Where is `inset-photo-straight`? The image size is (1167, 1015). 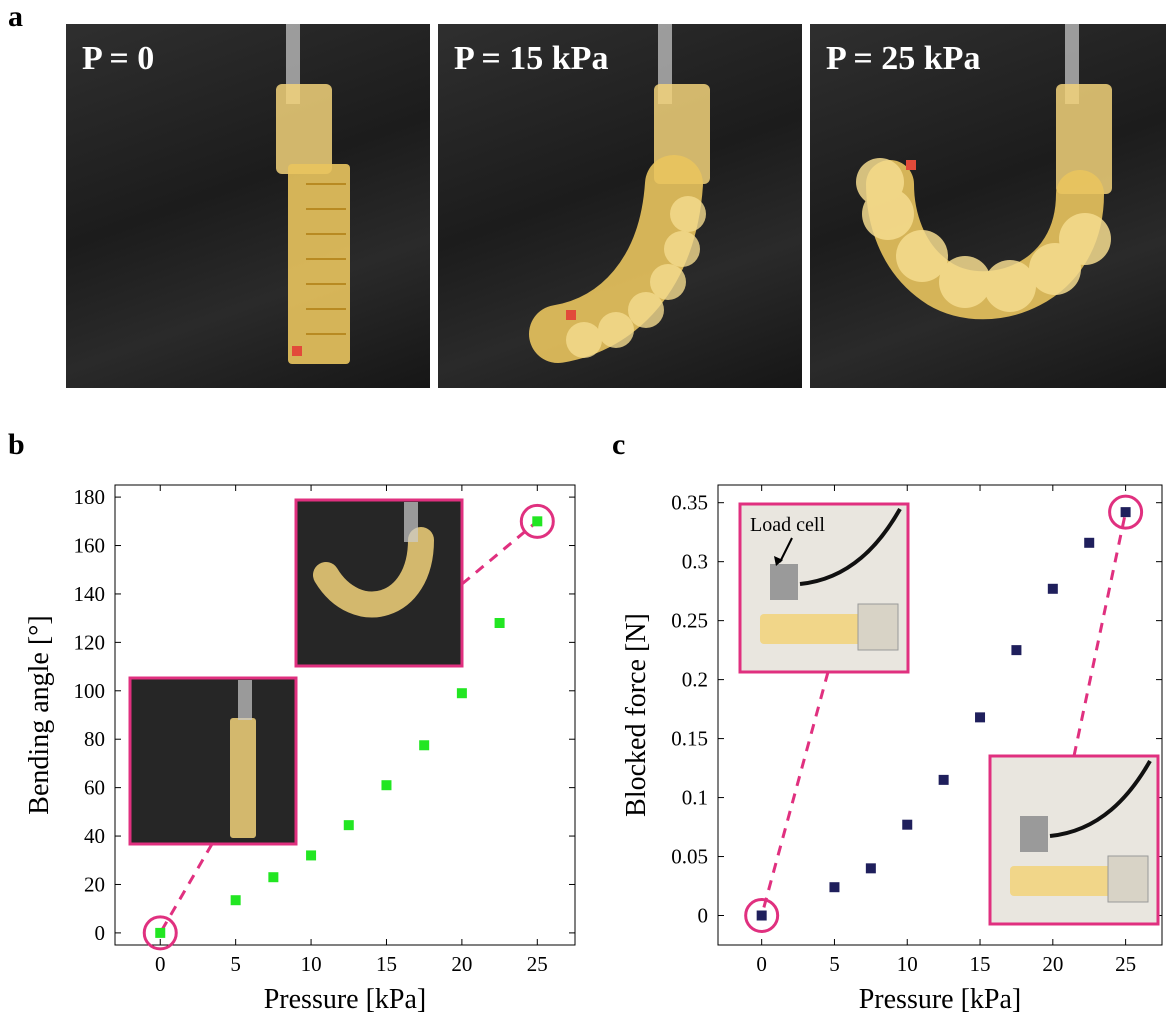
inset-photo-straight is located at coordinates (213, 761).